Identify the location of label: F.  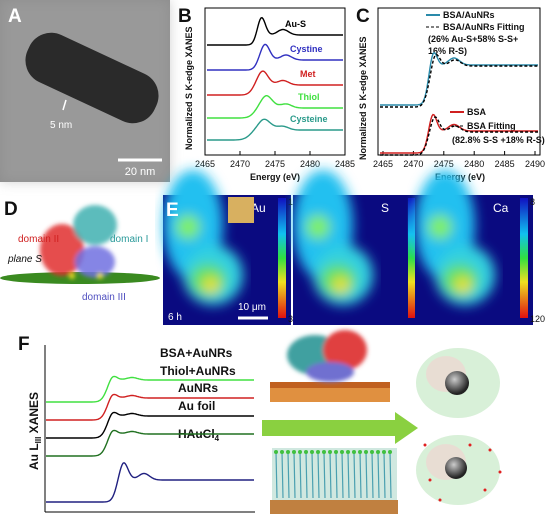
(24, 344).